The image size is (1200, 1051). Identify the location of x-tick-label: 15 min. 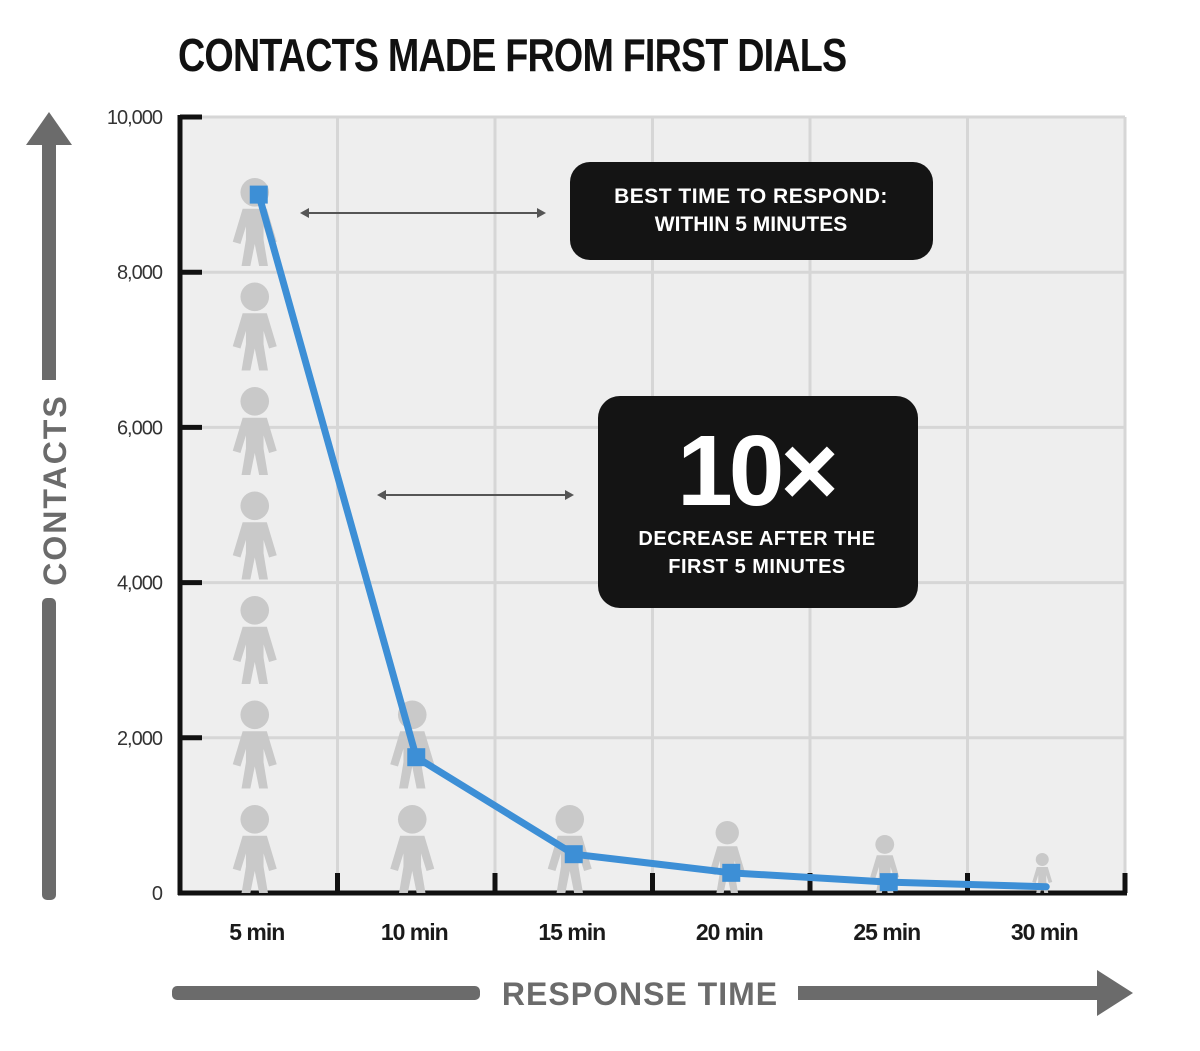
(571, 932).